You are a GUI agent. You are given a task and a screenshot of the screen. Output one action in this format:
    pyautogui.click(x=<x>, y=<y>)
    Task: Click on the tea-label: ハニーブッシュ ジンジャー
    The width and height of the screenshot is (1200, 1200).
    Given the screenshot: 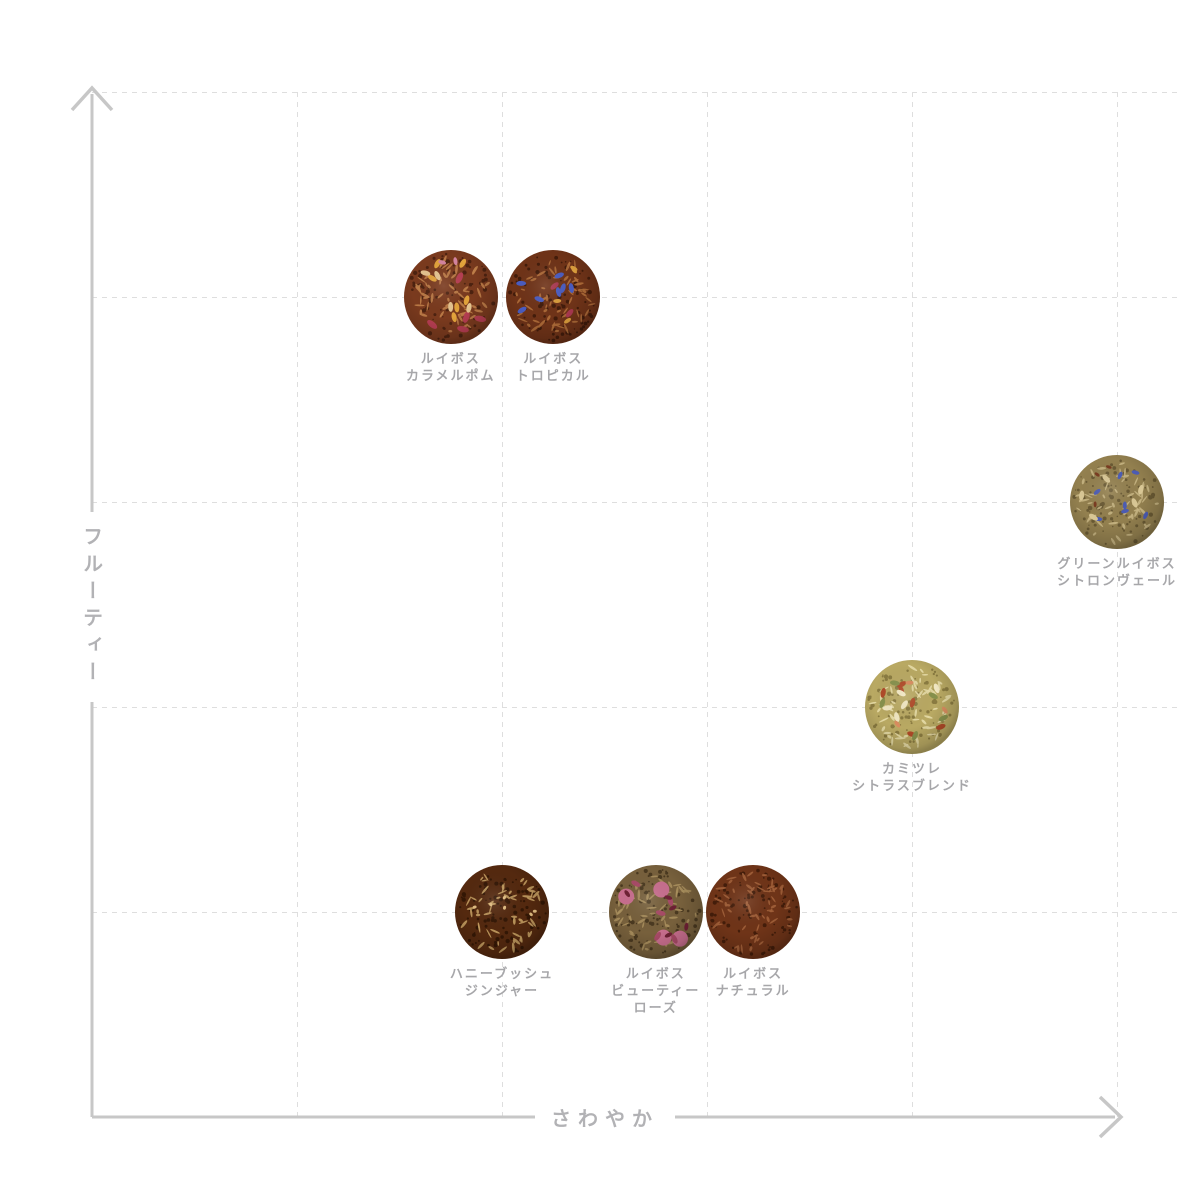 What is the action you would take?
    pyautogui.click(x=502, y=983)
    